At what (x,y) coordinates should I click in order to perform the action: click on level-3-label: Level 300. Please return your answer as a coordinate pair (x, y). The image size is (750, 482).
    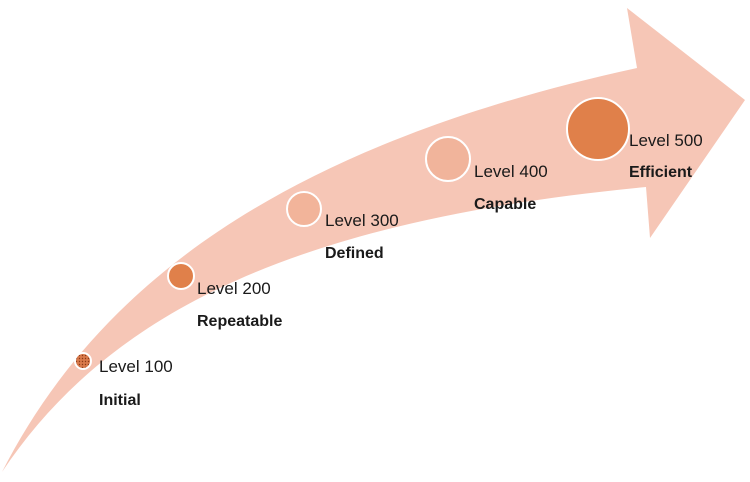
    Looking at the image, I should click on (362, 220).